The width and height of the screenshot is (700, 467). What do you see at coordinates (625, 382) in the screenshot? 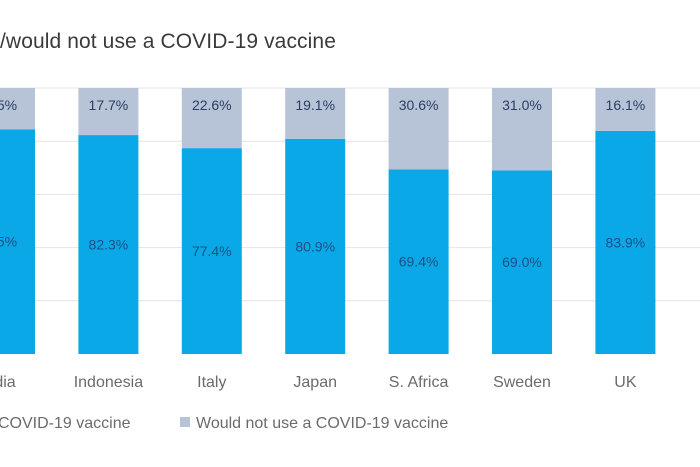
I see `category-label: UK` at bounding box center [625, 382].